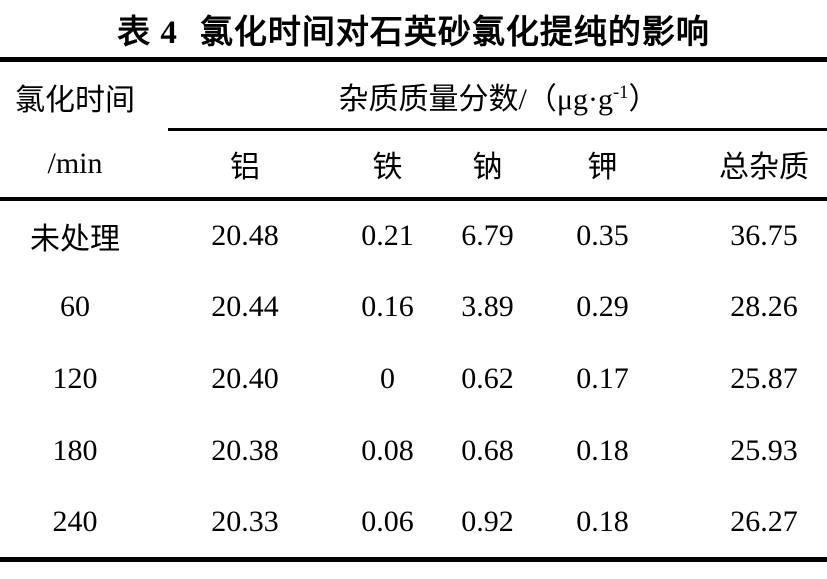 This screenshot has width=827, height=579. I want to click on cell-total-impurity: 25.93, so click(764, 450).